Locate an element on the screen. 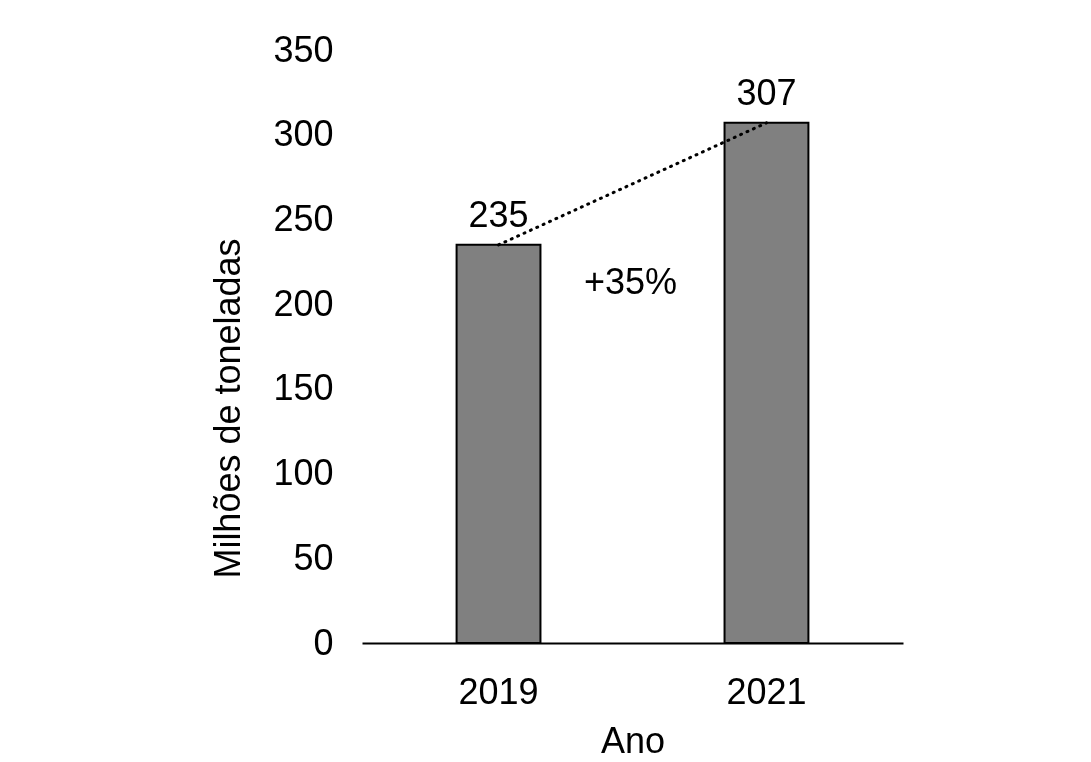 The height and width of the screenshot is (762, 1091). y-tick-label: 150 is located at coordinates (303, 388).